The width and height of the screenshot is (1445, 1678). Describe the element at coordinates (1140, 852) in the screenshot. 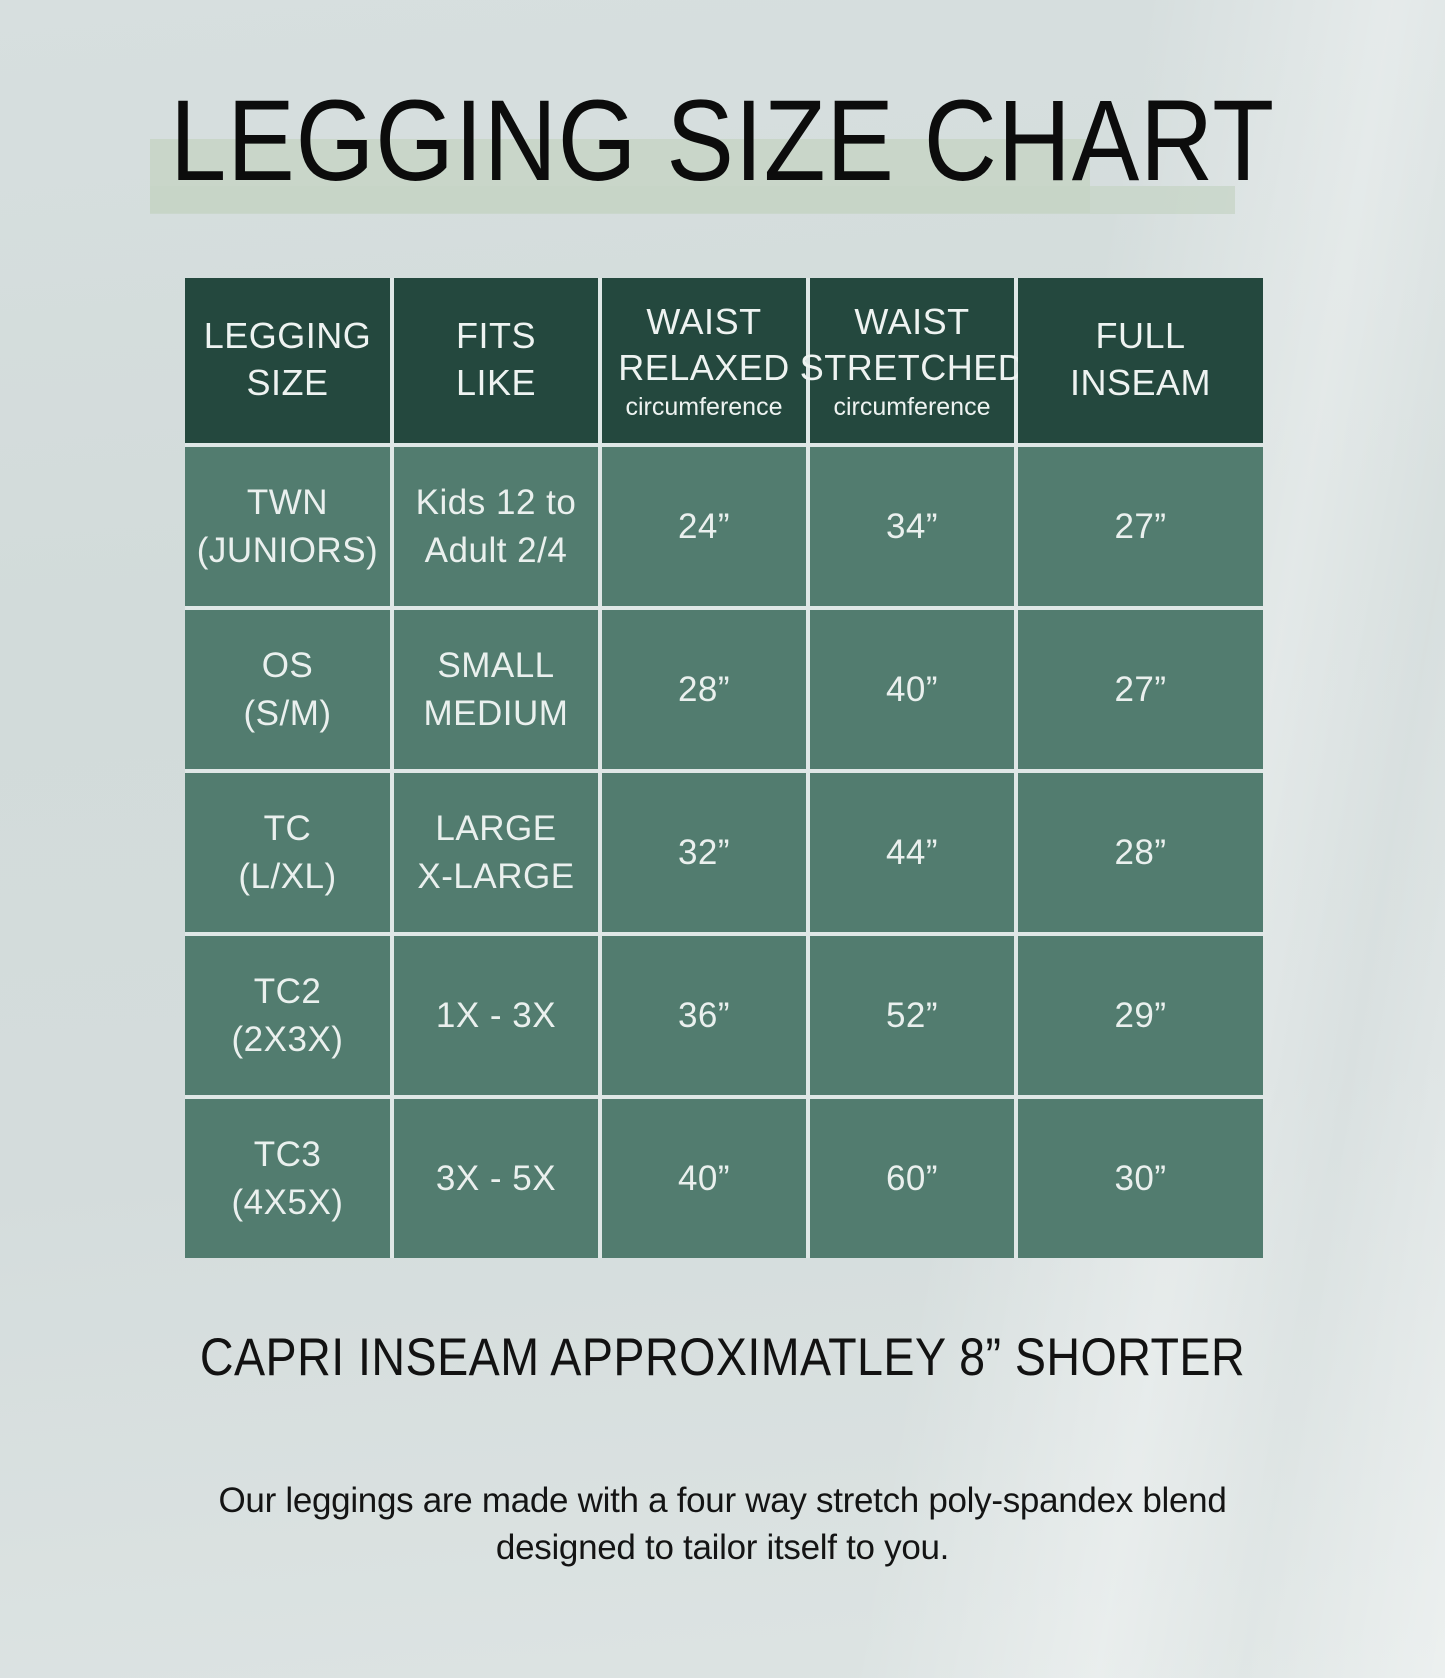

I see `cell-full-inseam: 28”` at that location.